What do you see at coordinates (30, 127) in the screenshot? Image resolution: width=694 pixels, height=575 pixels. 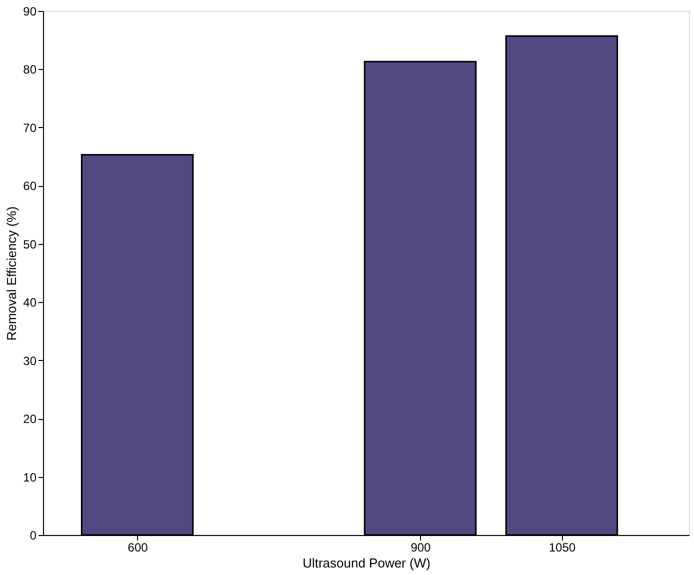 I see `y-tick-label: 70` at bounding box center [30, 127].